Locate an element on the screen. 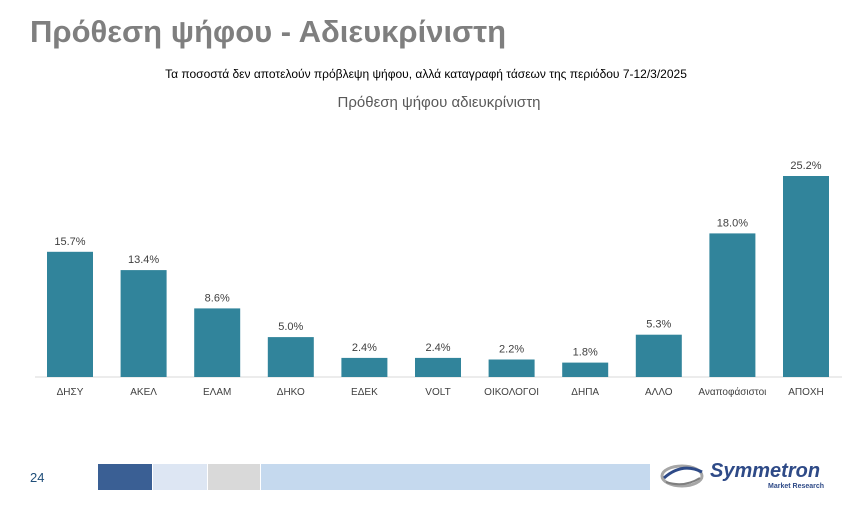 The image size is (852, 516). category-label: ΕΛΑΜ is located at coordinates (217, 392).